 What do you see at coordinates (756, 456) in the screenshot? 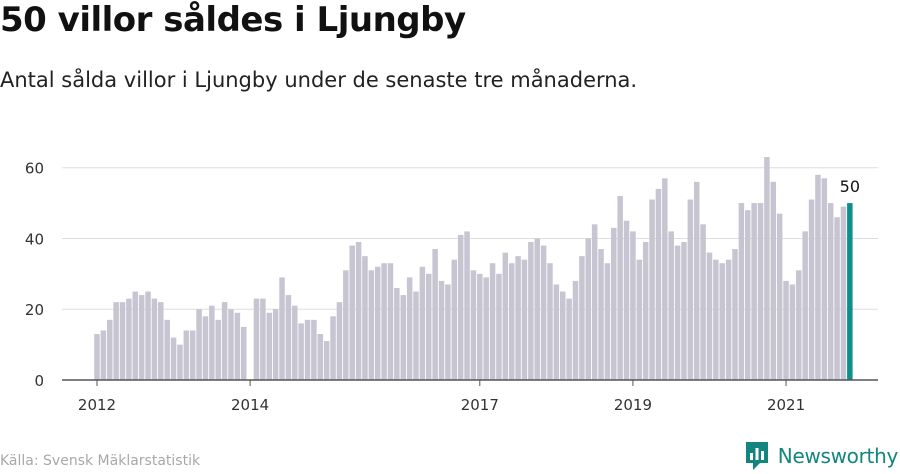
I see `newsworthy-logo-icon` at bounding box center [756, 456].